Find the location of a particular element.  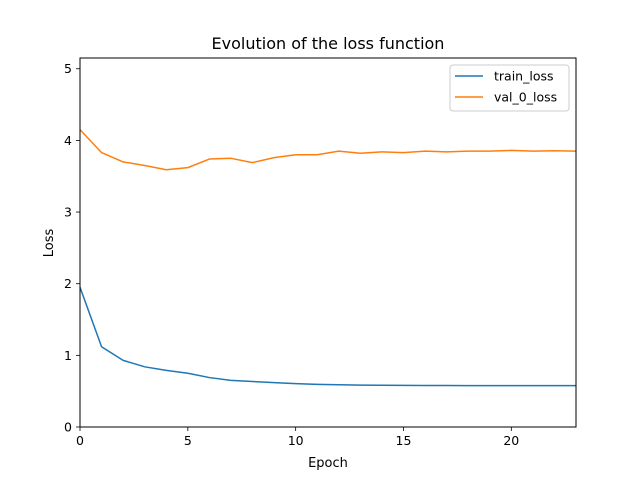

x-tick-label: 0 is located at coordinates (80, 440).